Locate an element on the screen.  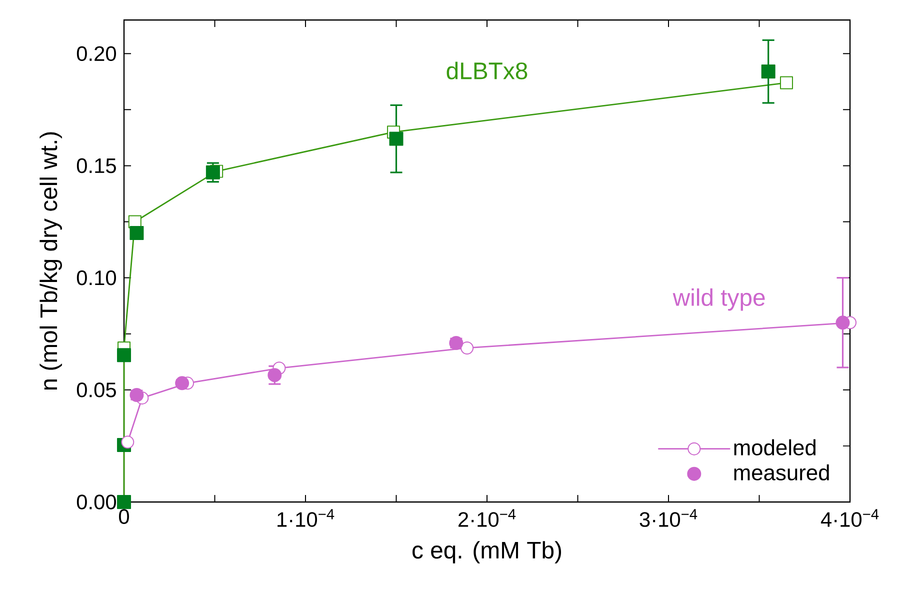
y-tick-label: 0.20 is located at coordinates (96, 54).